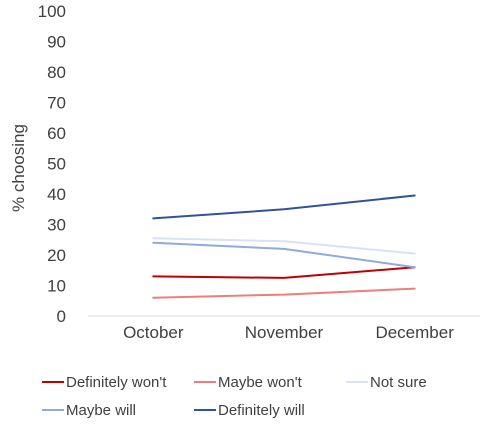 This screenshot has width=502, height=432. Describe the element at coordinates (18, 168) in the screenshot. I see `y-axis-title: % choosing` at that location.